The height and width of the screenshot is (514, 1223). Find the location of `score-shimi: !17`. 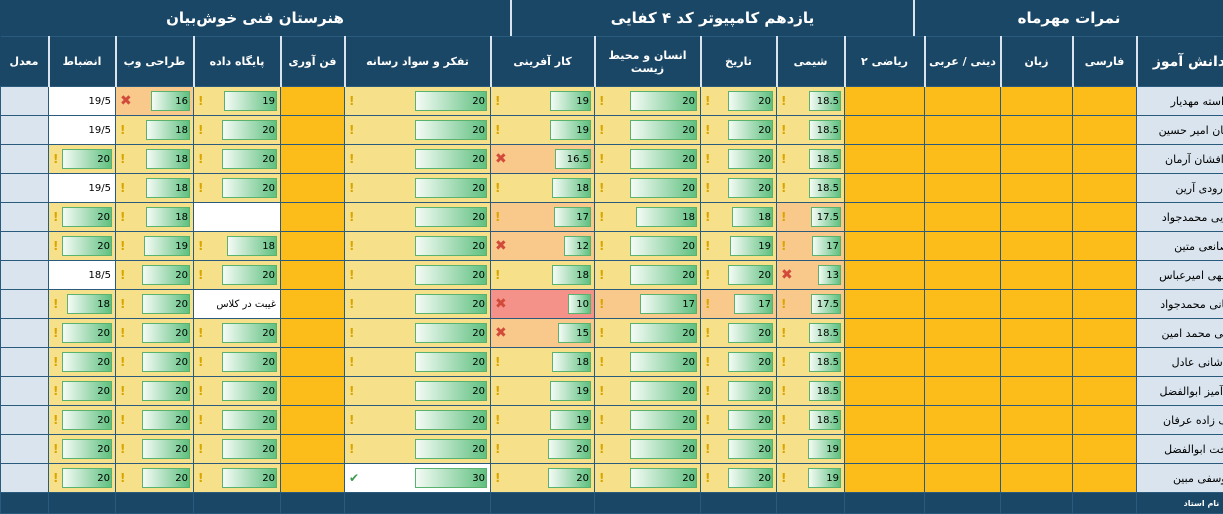

score-shimi: !17 is located at coordinates (811, 246).